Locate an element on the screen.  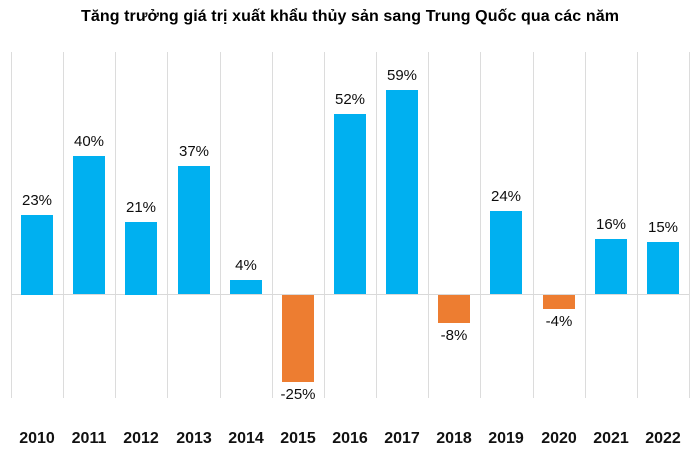
bar-2021 is located at coordinates (611, 266).